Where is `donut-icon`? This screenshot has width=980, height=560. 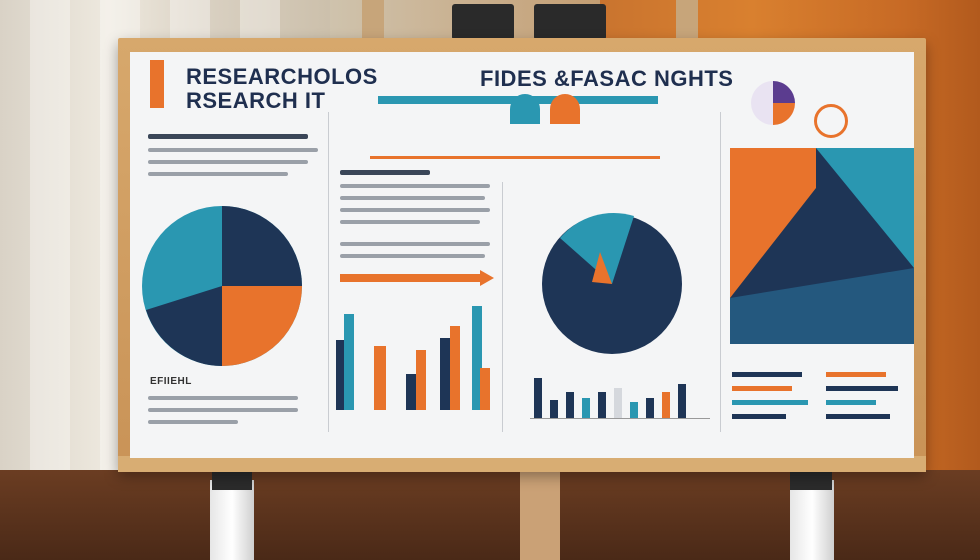
donut-icon is located at coordinates (773, 103).